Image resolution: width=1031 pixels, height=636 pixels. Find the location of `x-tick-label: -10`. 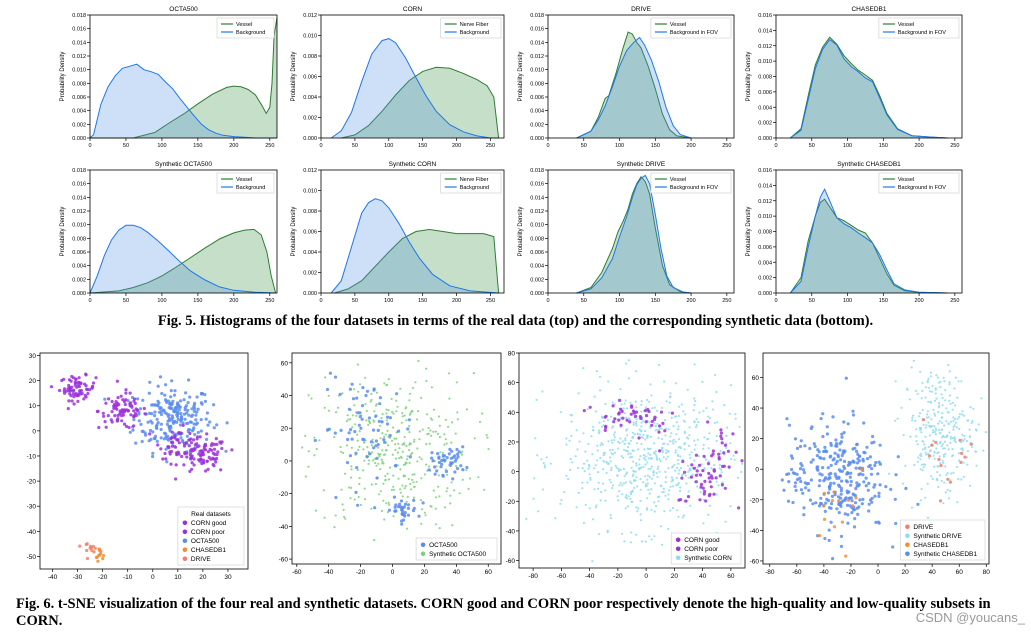

x-tick-label: -10 is located at coordinates (128, 577).